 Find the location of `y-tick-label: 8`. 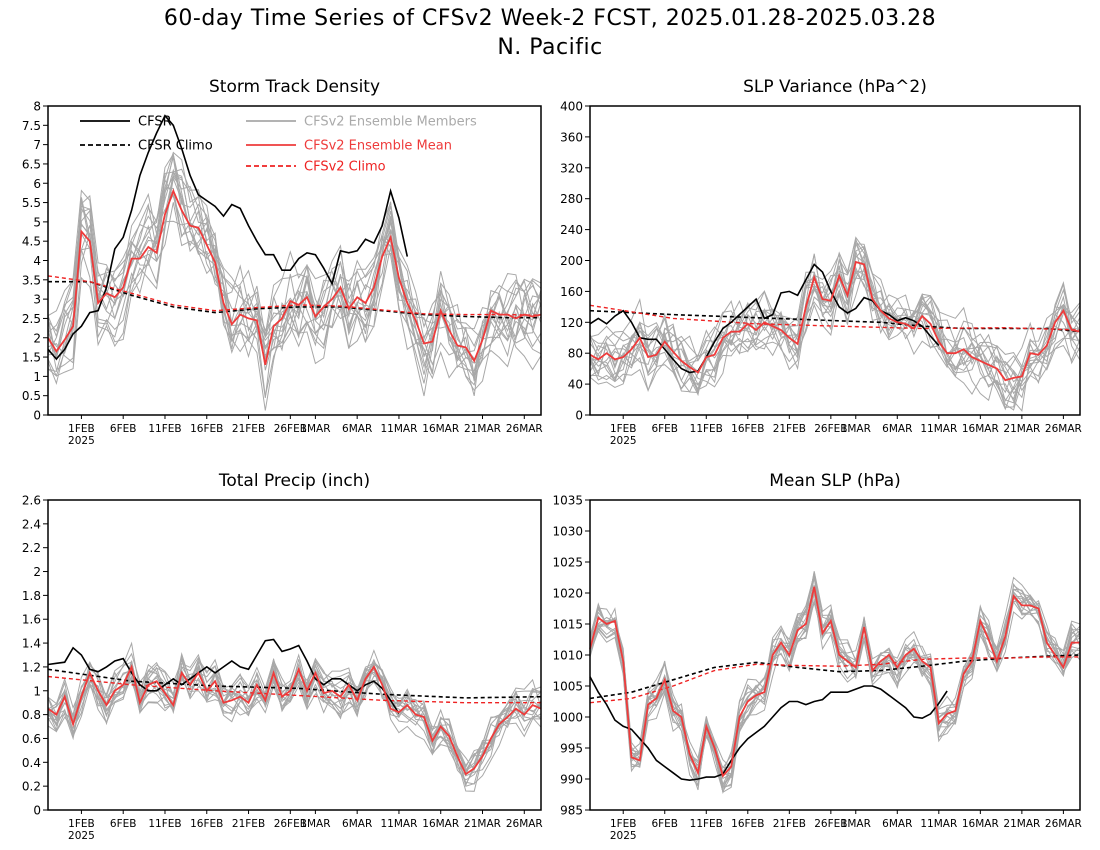

y-tick-label: 8 is located at coordinates (37, 107).